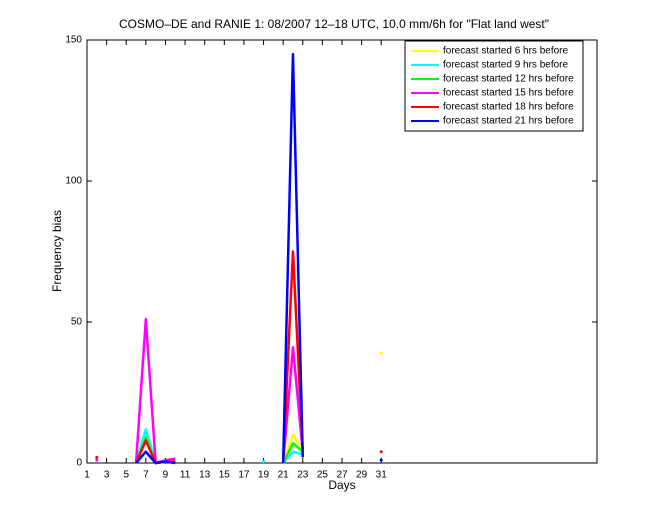 The image size is (660, 520). Describe the element at coordinates (284, 475) in the screenshot. I see `x-tick-label: 21` at that location.